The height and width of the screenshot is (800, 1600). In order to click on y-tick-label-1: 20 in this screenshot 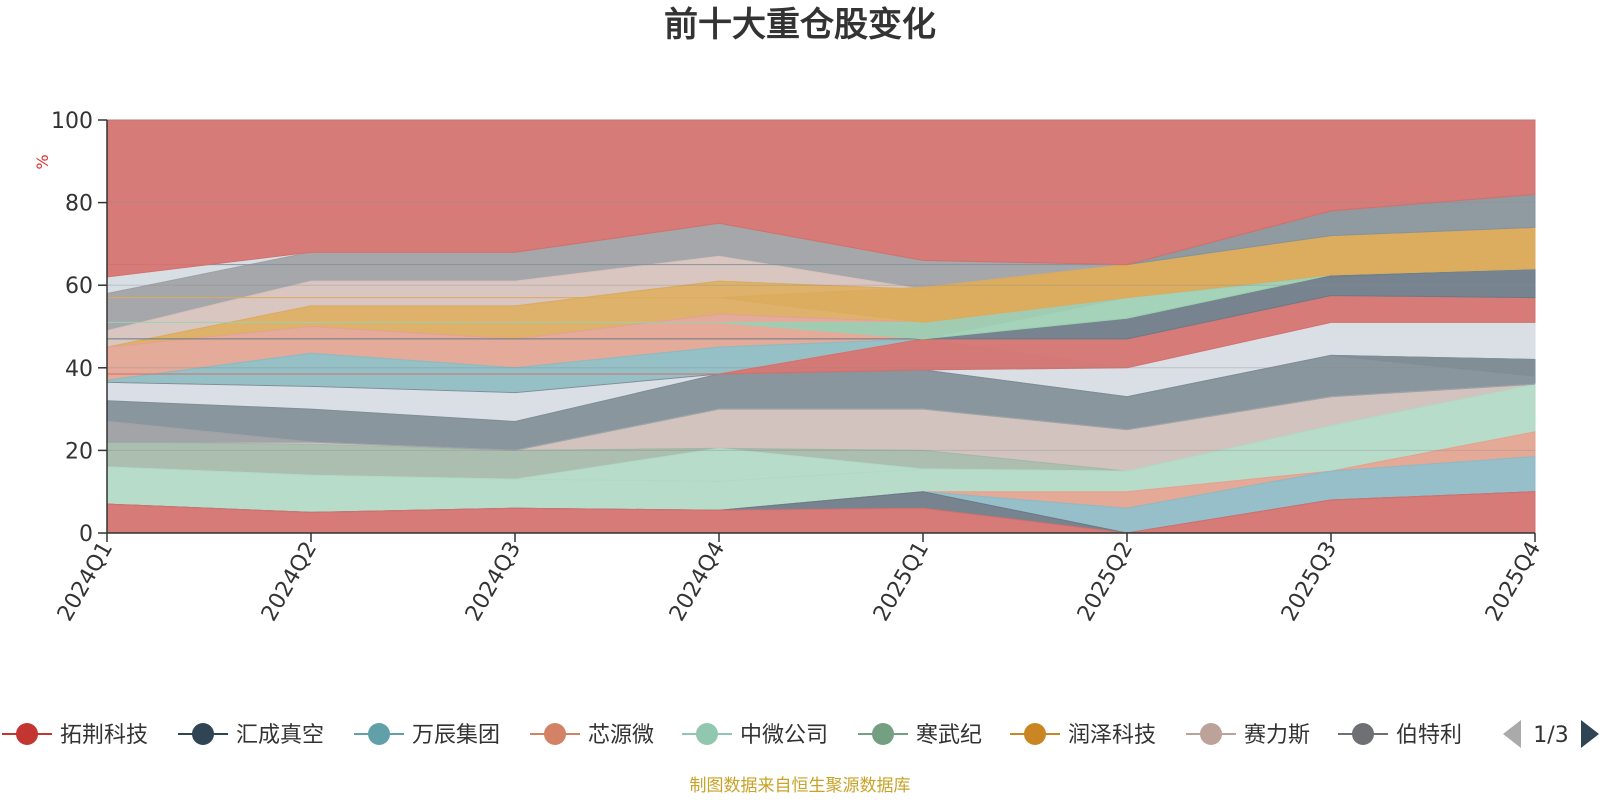, I will do `click(79, 451)`.